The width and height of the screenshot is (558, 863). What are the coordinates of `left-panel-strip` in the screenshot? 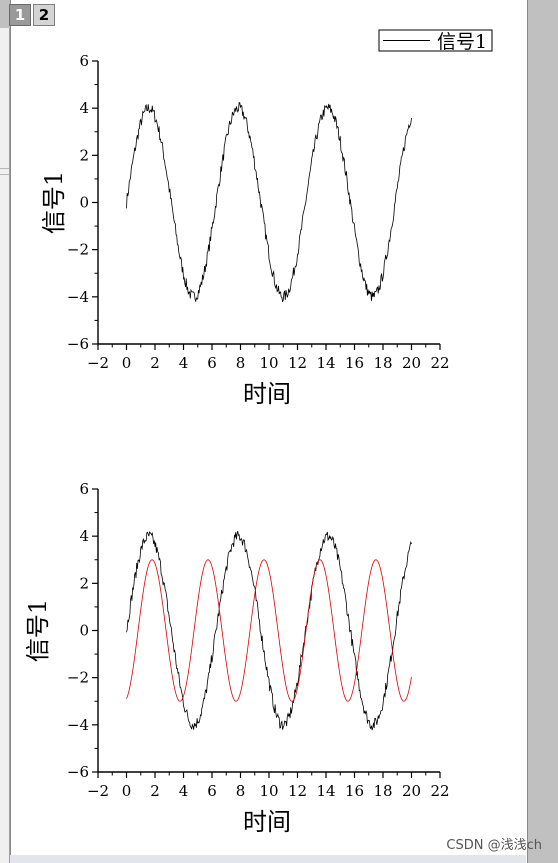 It's located at (5, 445).